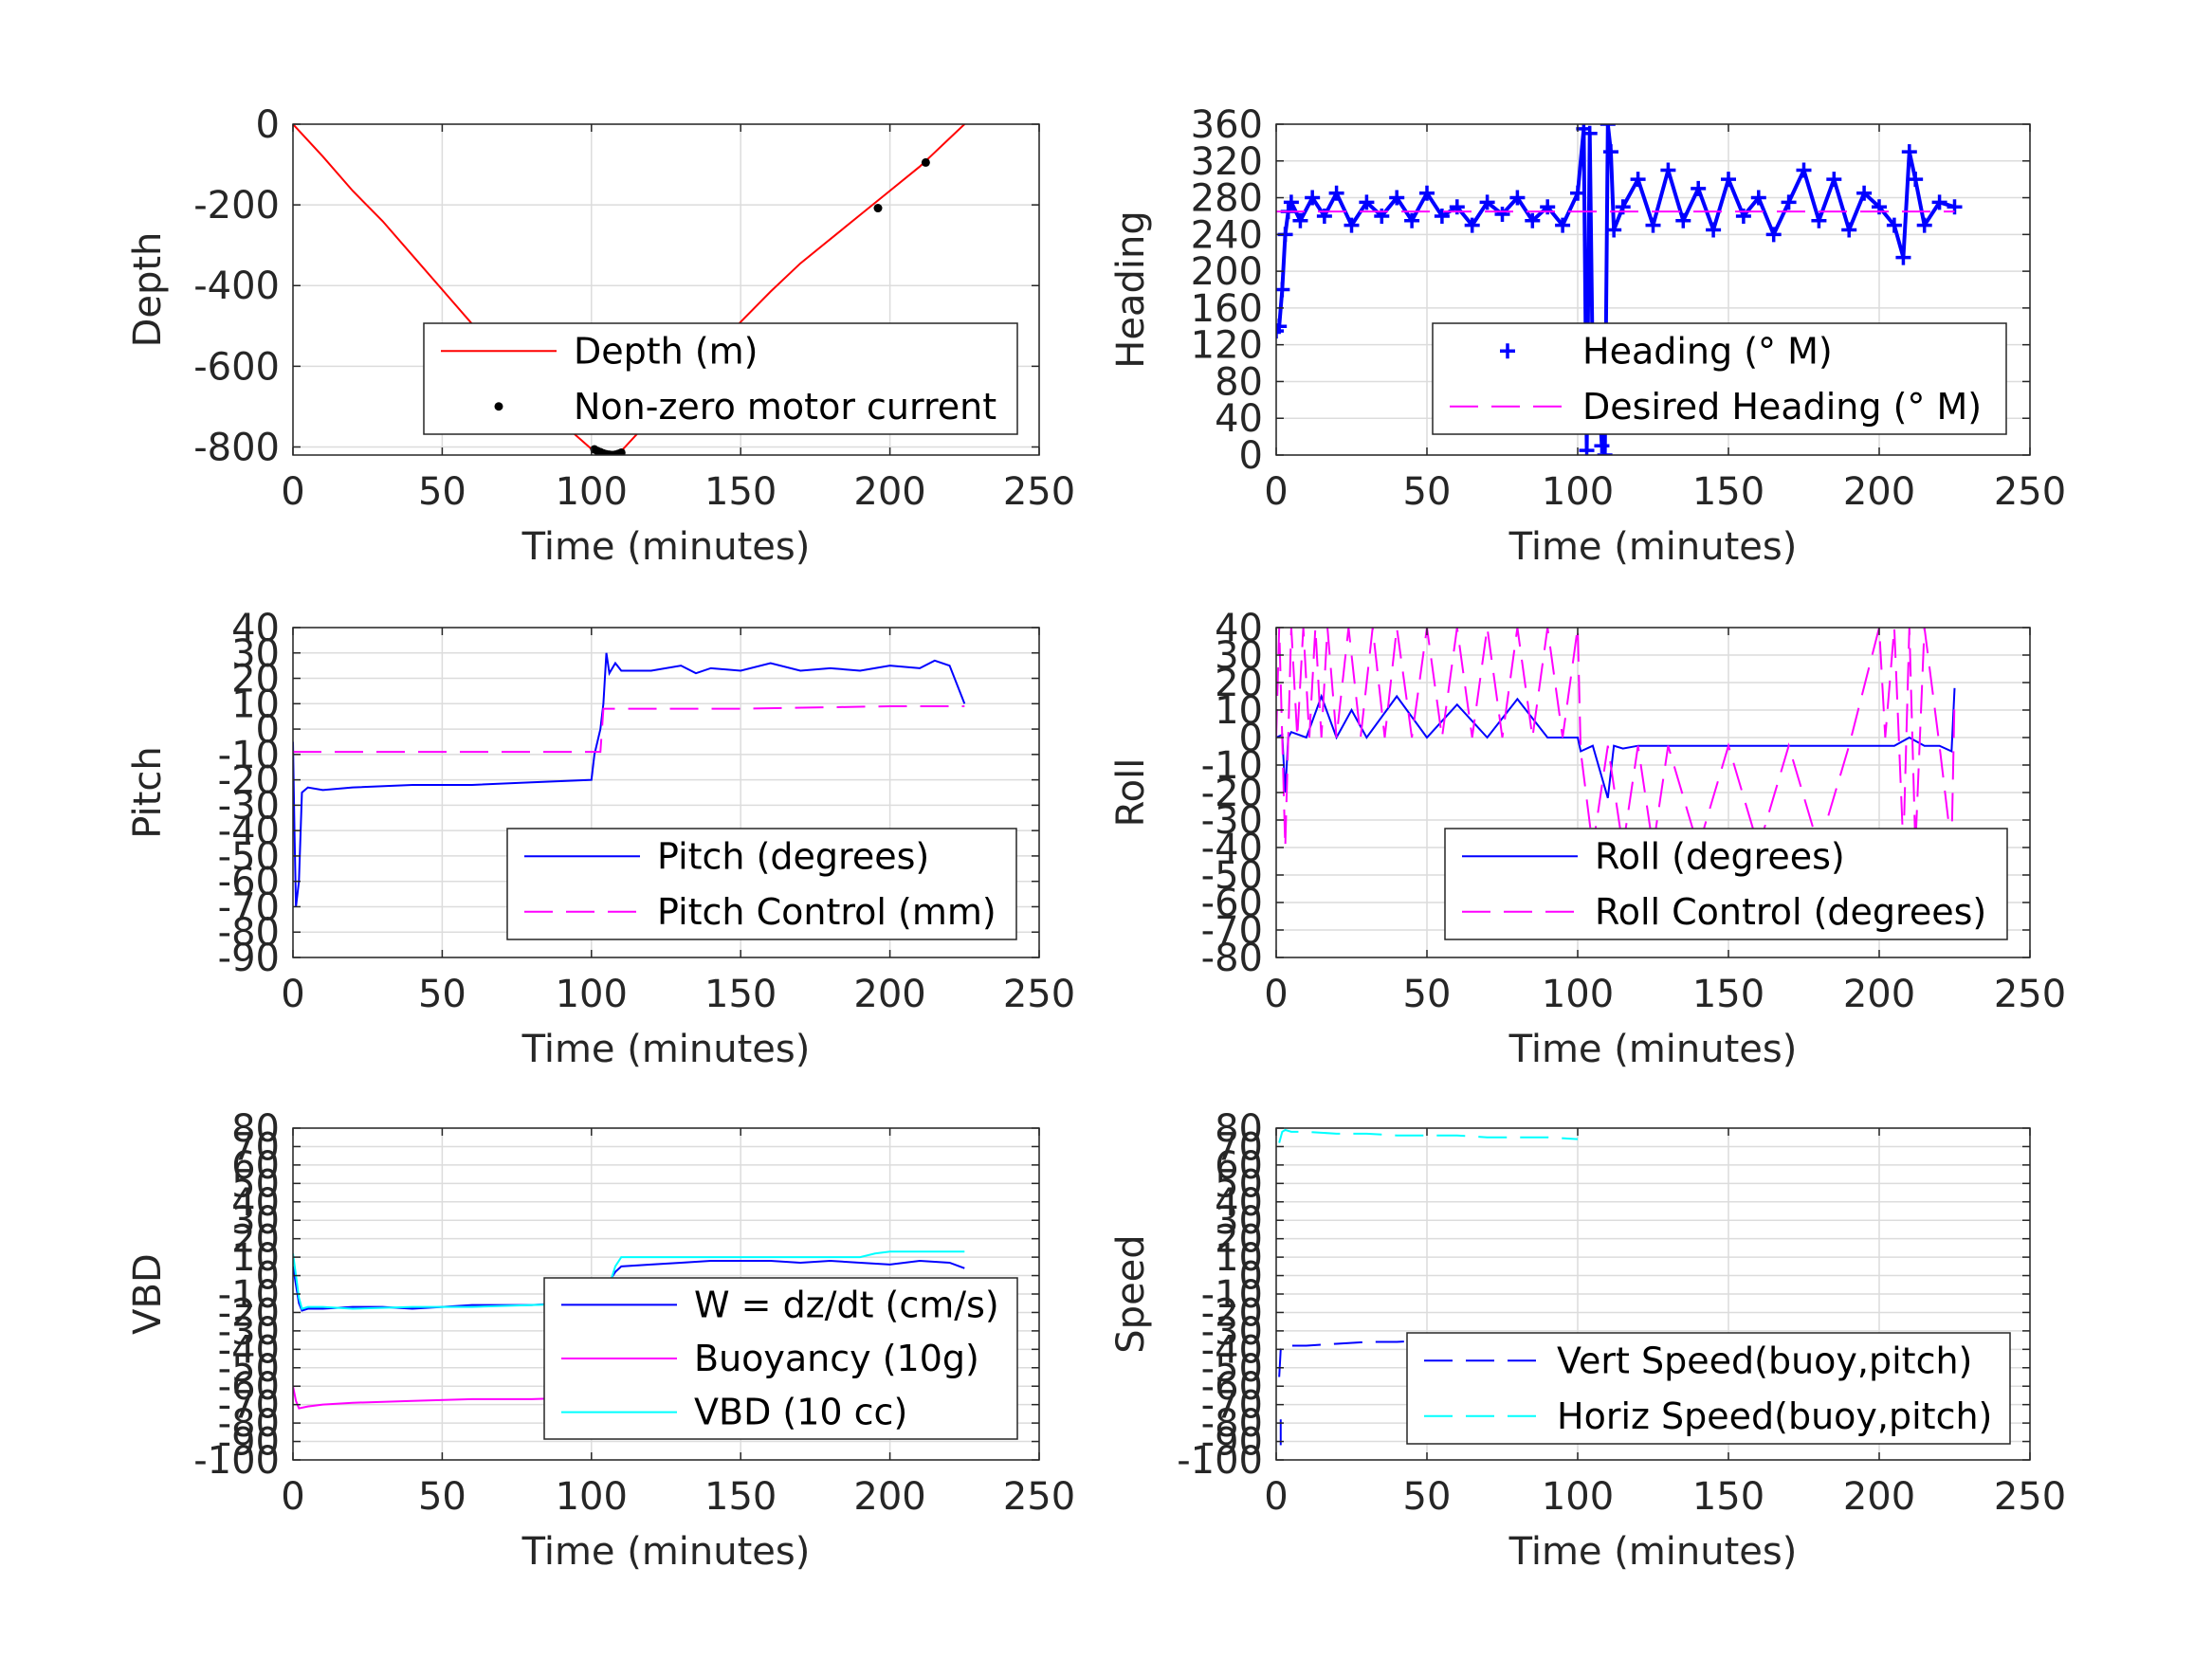 This screenshot has height=1659, width=2212. Describe the element at coordinates (148, 290) in the screenshot. I see `y-axis-label: Depth` at that location.